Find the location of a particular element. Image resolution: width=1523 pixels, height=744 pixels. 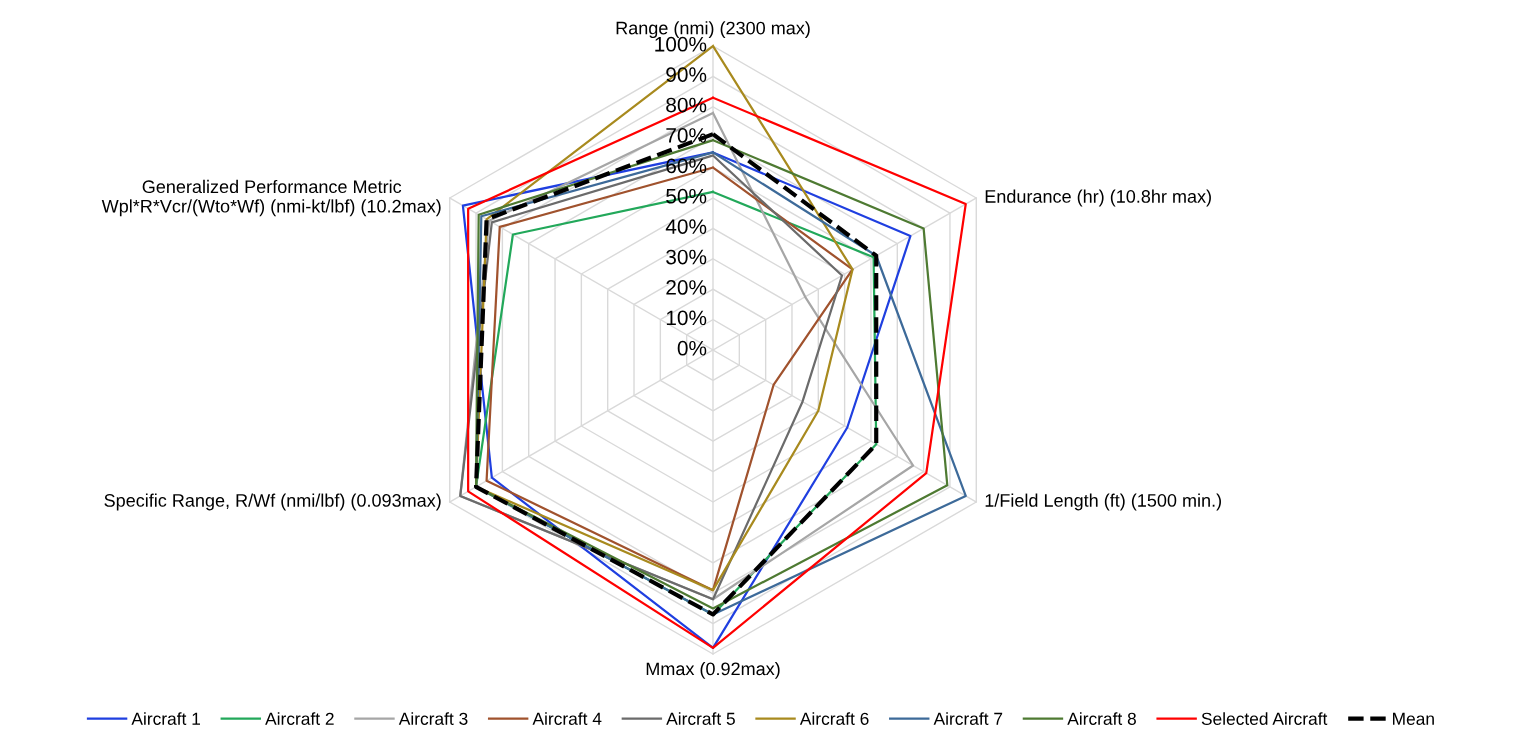

spoke-label: Range (nmi) (2300 max) is located at coordinates (713, 29).